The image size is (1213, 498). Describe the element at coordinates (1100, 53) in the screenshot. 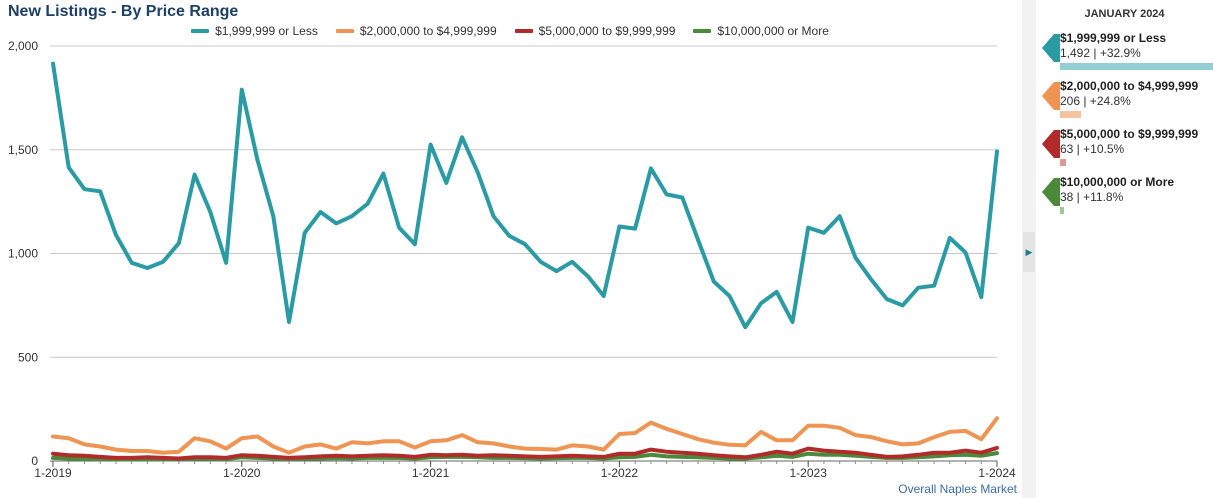

I see `side-panel-item-stat: 1,492 | +32.9%` at that location.